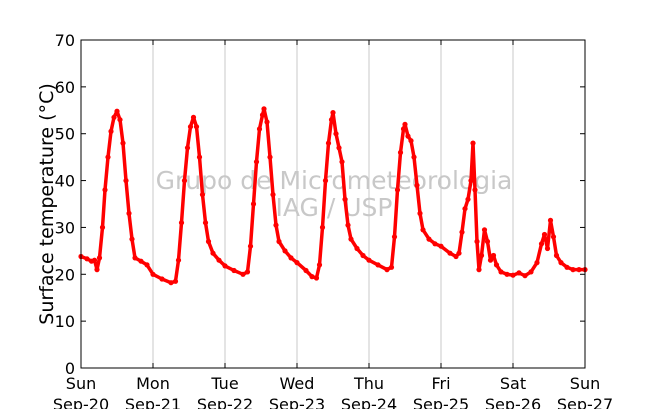 The image size is (650, 409). Describe the element at coordinates (225, 402) in the screenshot. I see `x-tick-label-date: Sep-22` at that location.